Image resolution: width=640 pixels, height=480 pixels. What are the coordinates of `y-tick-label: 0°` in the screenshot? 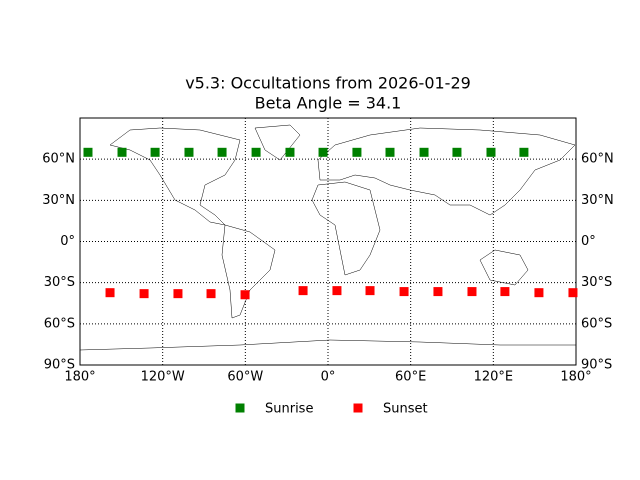 It's located at (67, 241).